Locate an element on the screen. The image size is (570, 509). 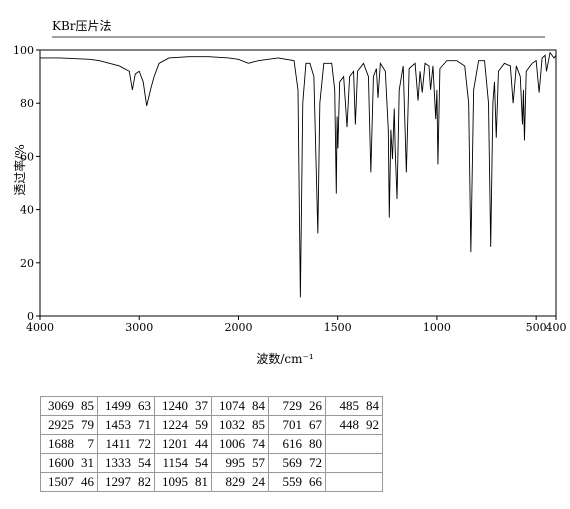
table-cell: 1201 44 is located at coordinates (183, 444).